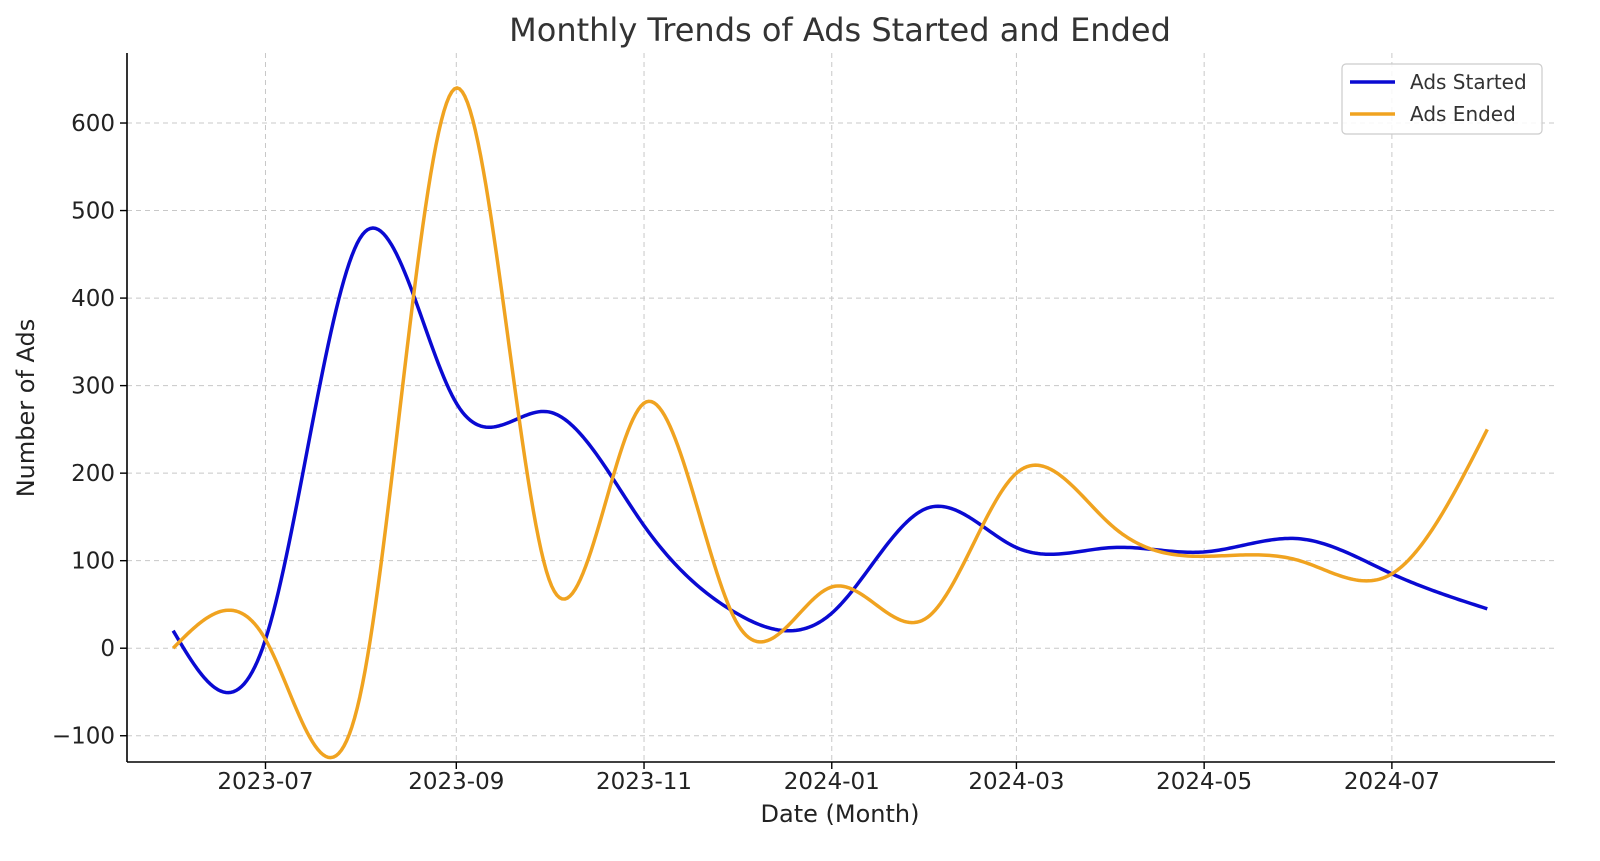 The image size is (1600, 861). I want to click on y-tick-label: 400, so click(93, 299).